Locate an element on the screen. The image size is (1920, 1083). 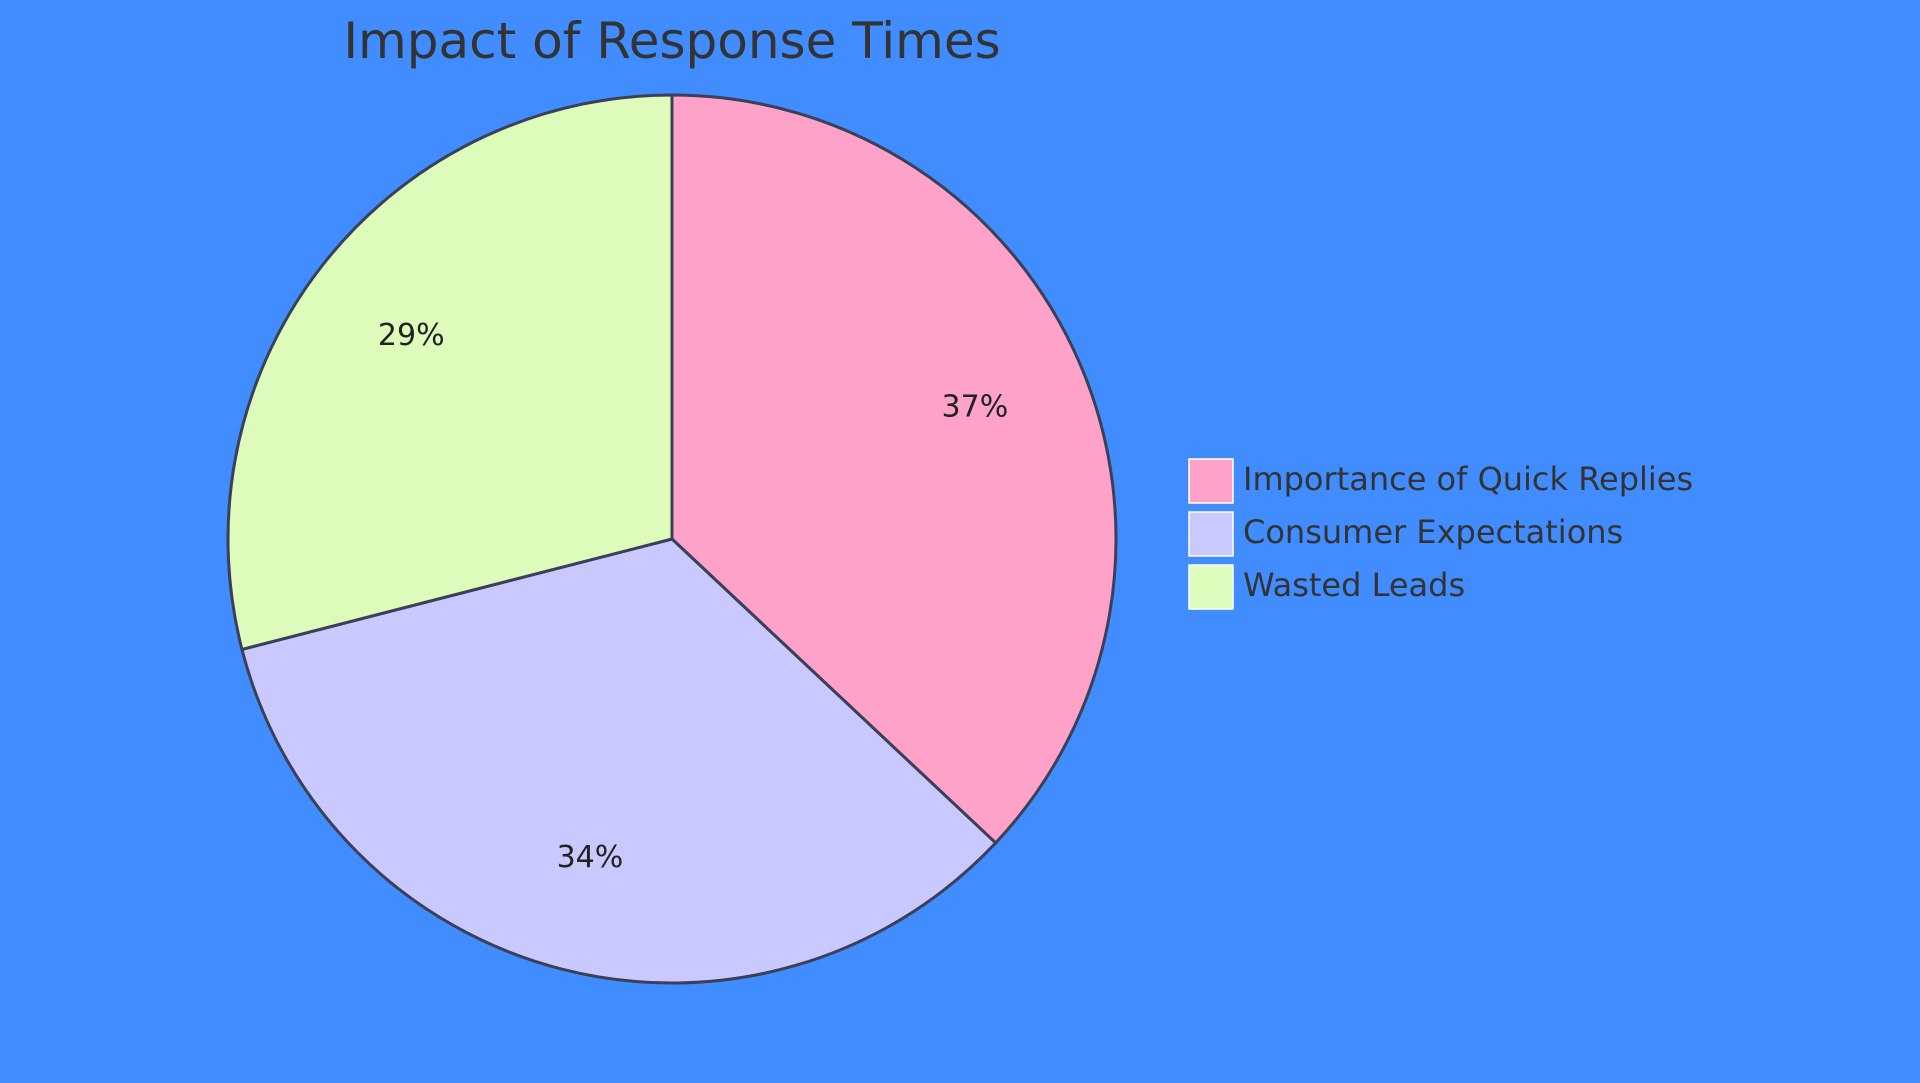
legend-item-wasted-leads: Wasted Leads is located at coordinates (1326, 587).